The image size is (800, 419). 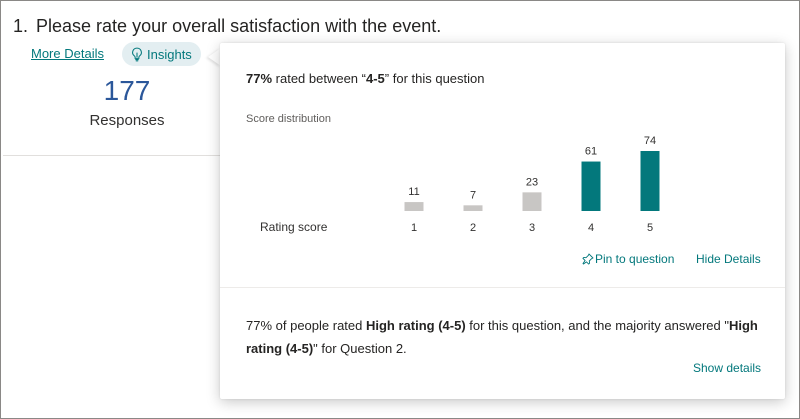 I want to click on headline-text: rated between “, so click(x=319, y=78).